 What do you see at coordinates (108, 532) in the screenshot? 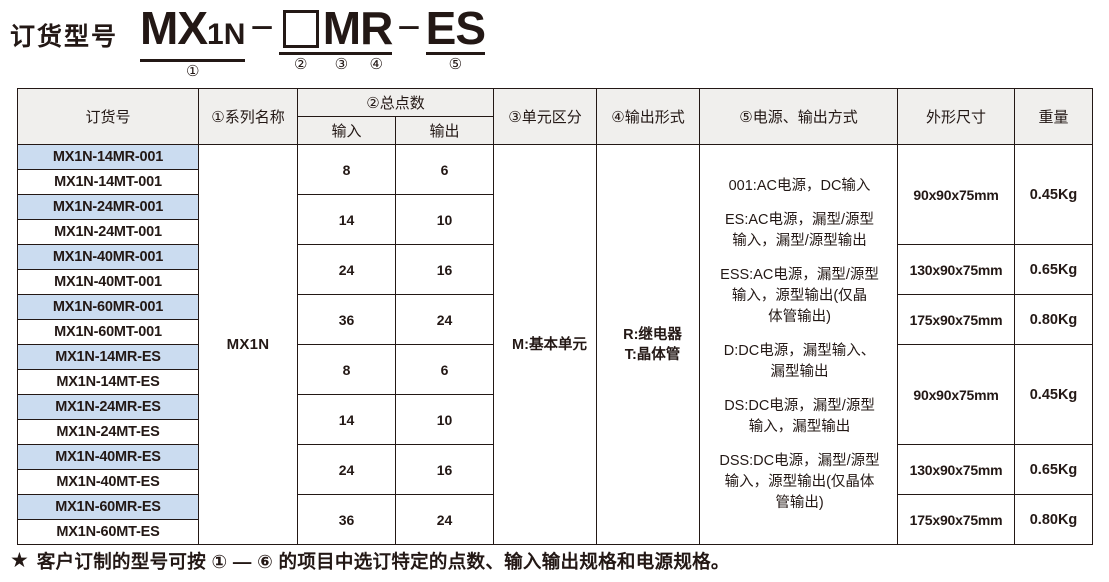
I see `model-cell: MX1N-60MT-ES` at bounding box center [108, 532].